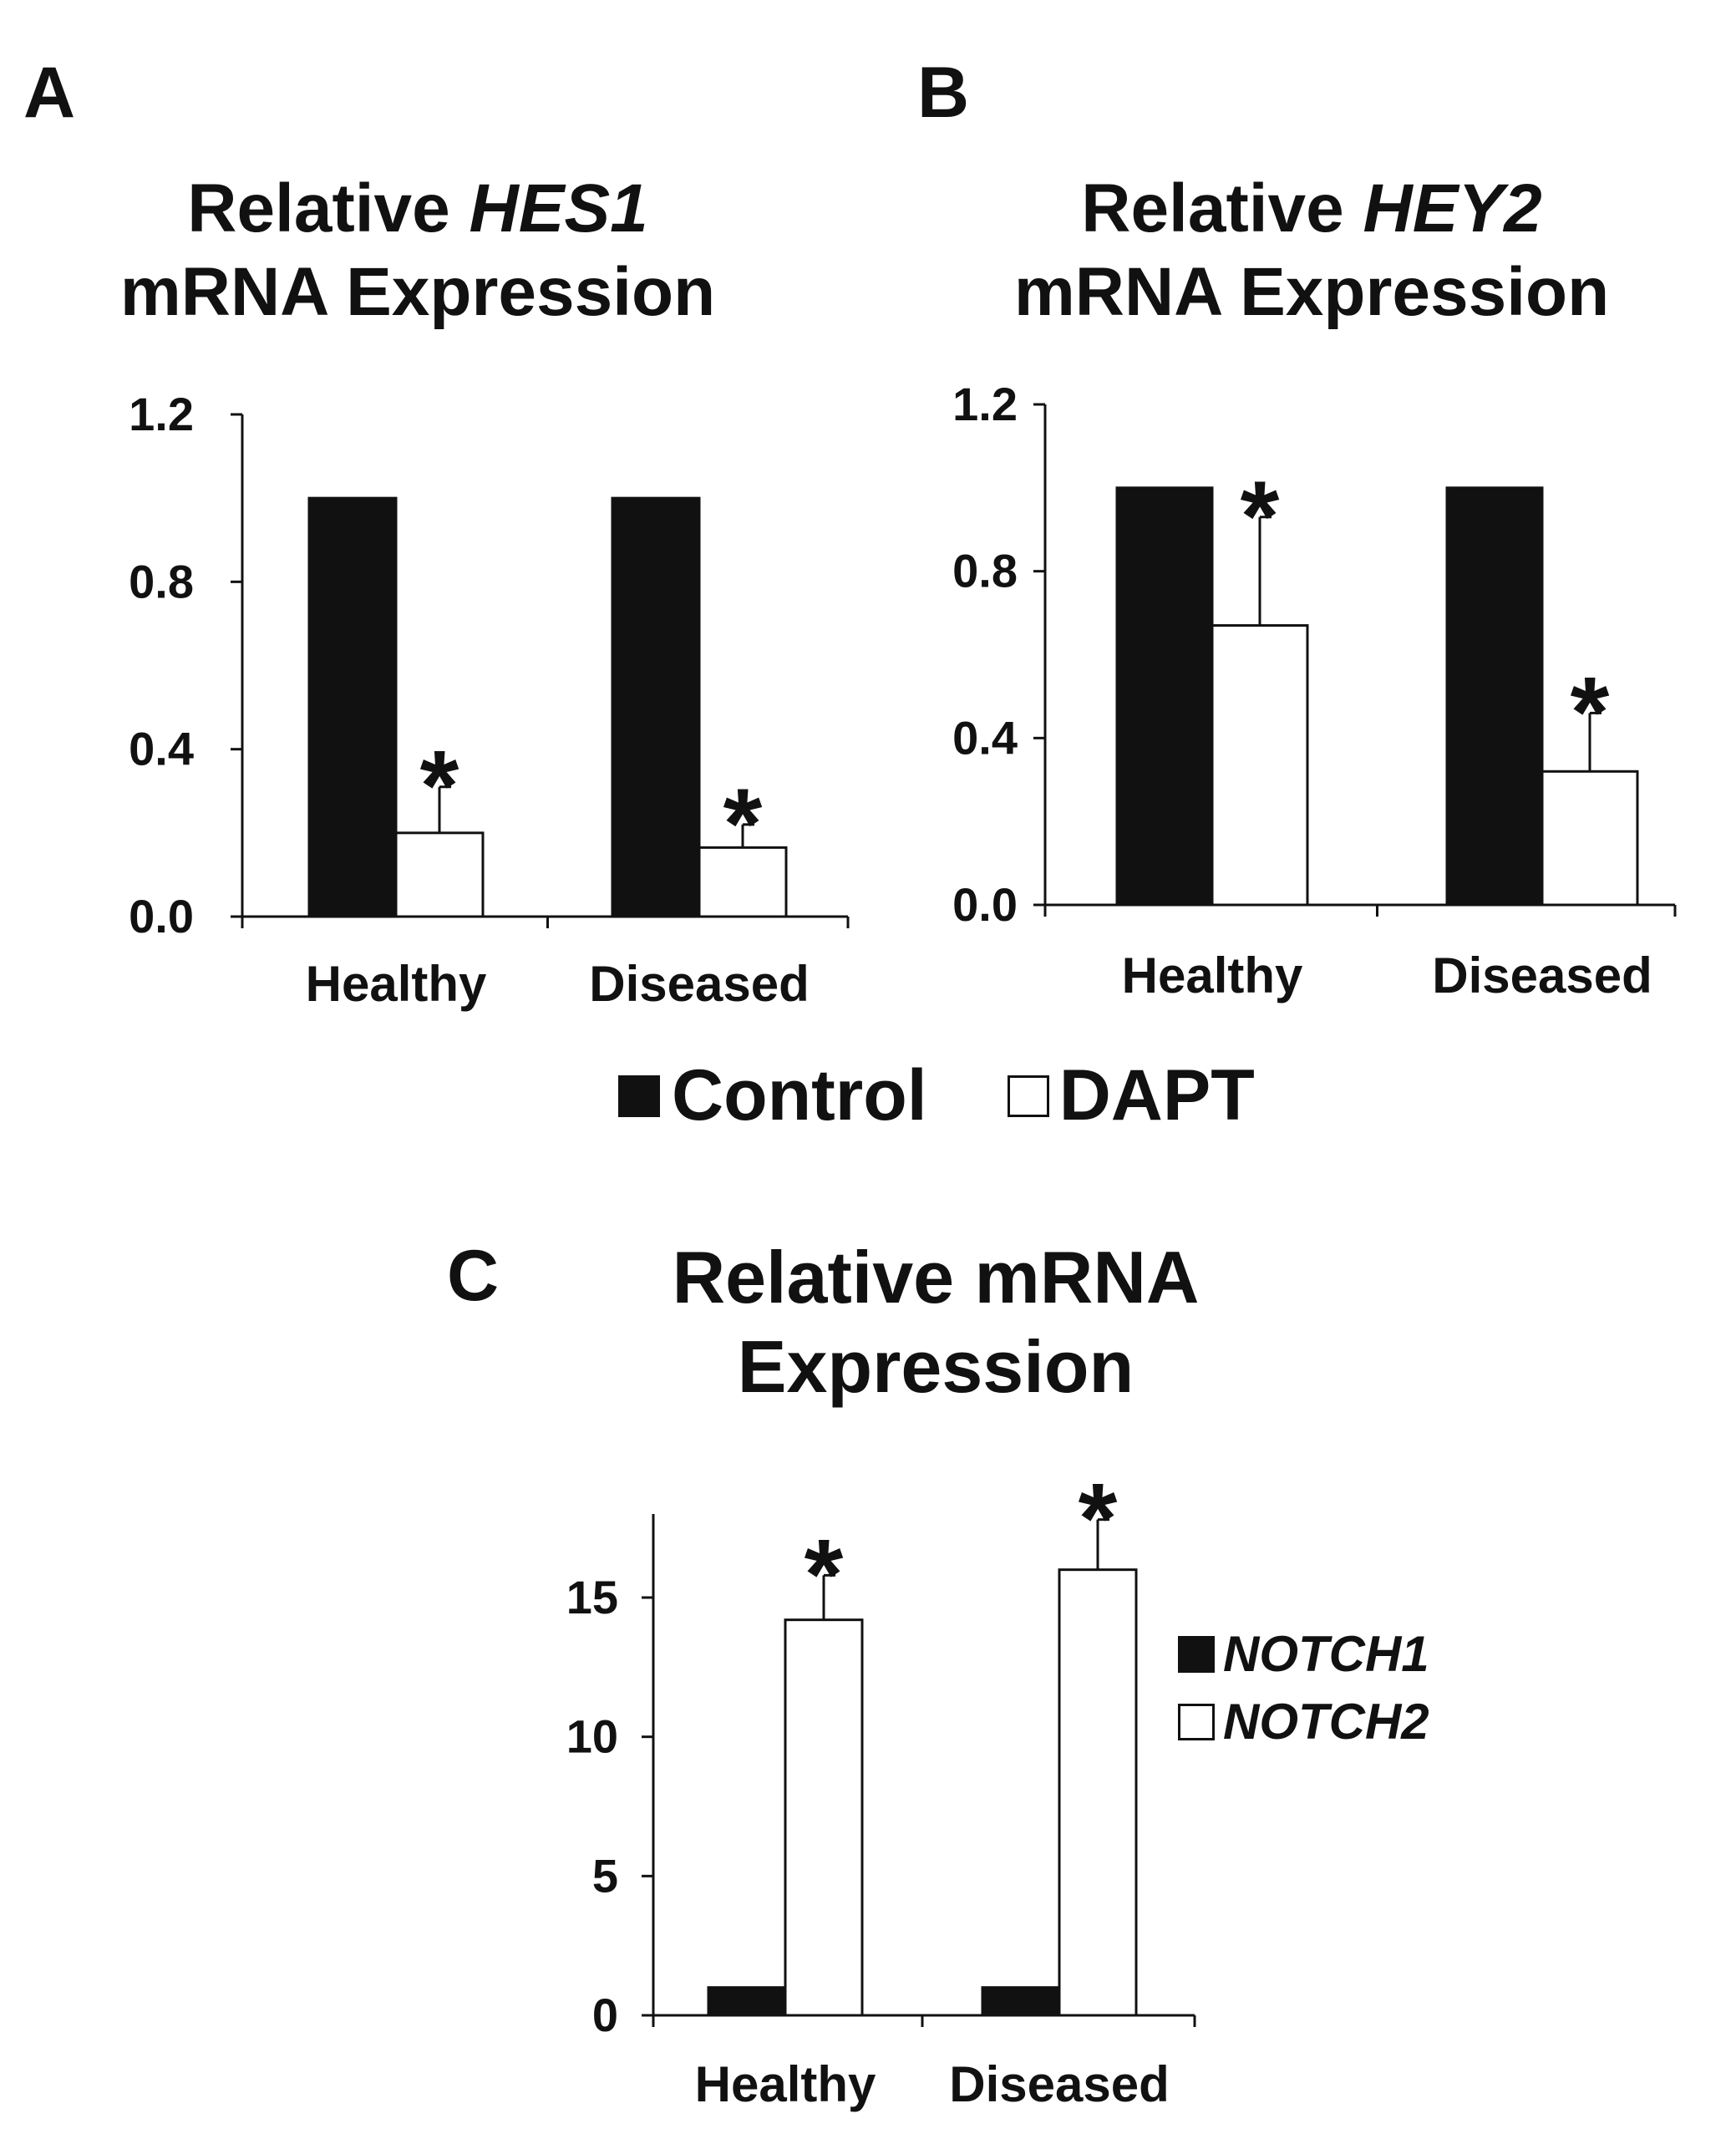  What do you see at coordinates (824, 1817) in the screenshot?
I see `bar-notch2-healthy` at bounding box center [824, 1817].